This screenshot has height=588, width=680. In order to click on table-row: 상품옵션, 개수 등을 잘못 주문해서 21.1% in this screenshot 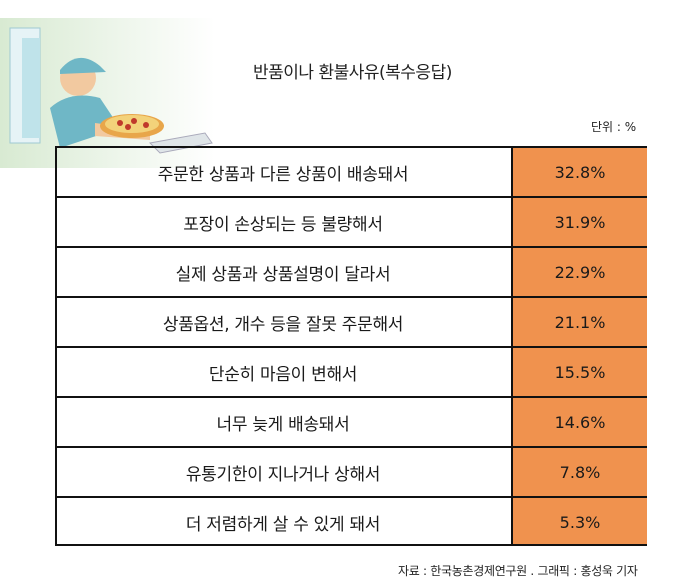, I will do `click(351, 321)`.